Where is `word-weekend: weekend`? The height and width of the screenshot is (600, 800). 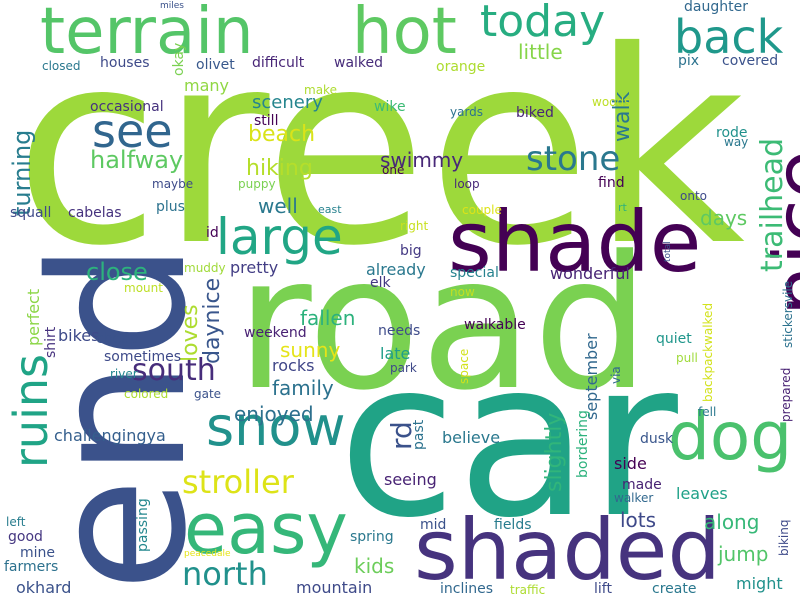 word-weekend: weekend is located at coordinates (275, 333).